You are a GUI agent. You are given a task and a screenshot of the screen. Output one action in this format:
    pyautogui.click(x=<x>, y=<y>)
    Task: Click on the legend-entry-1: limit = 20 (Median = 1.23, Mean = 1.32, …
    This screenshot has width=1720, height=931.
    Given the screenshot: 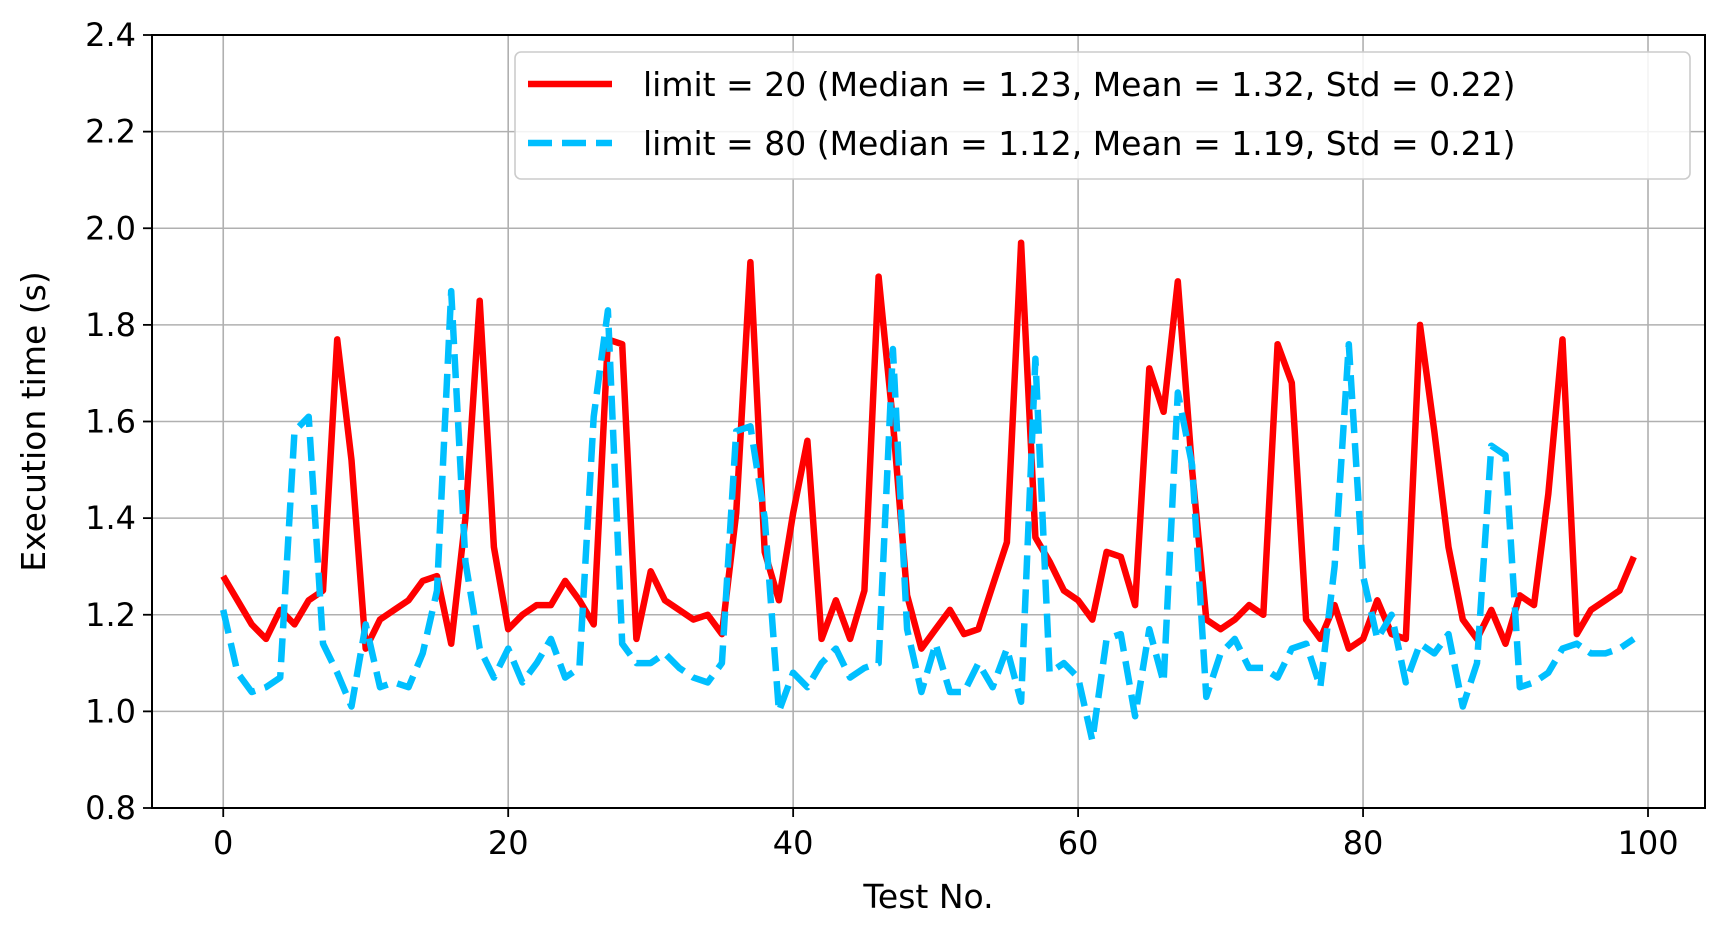 What is the action you would take?
    pyautogui.click(x=1079, y=84)
    